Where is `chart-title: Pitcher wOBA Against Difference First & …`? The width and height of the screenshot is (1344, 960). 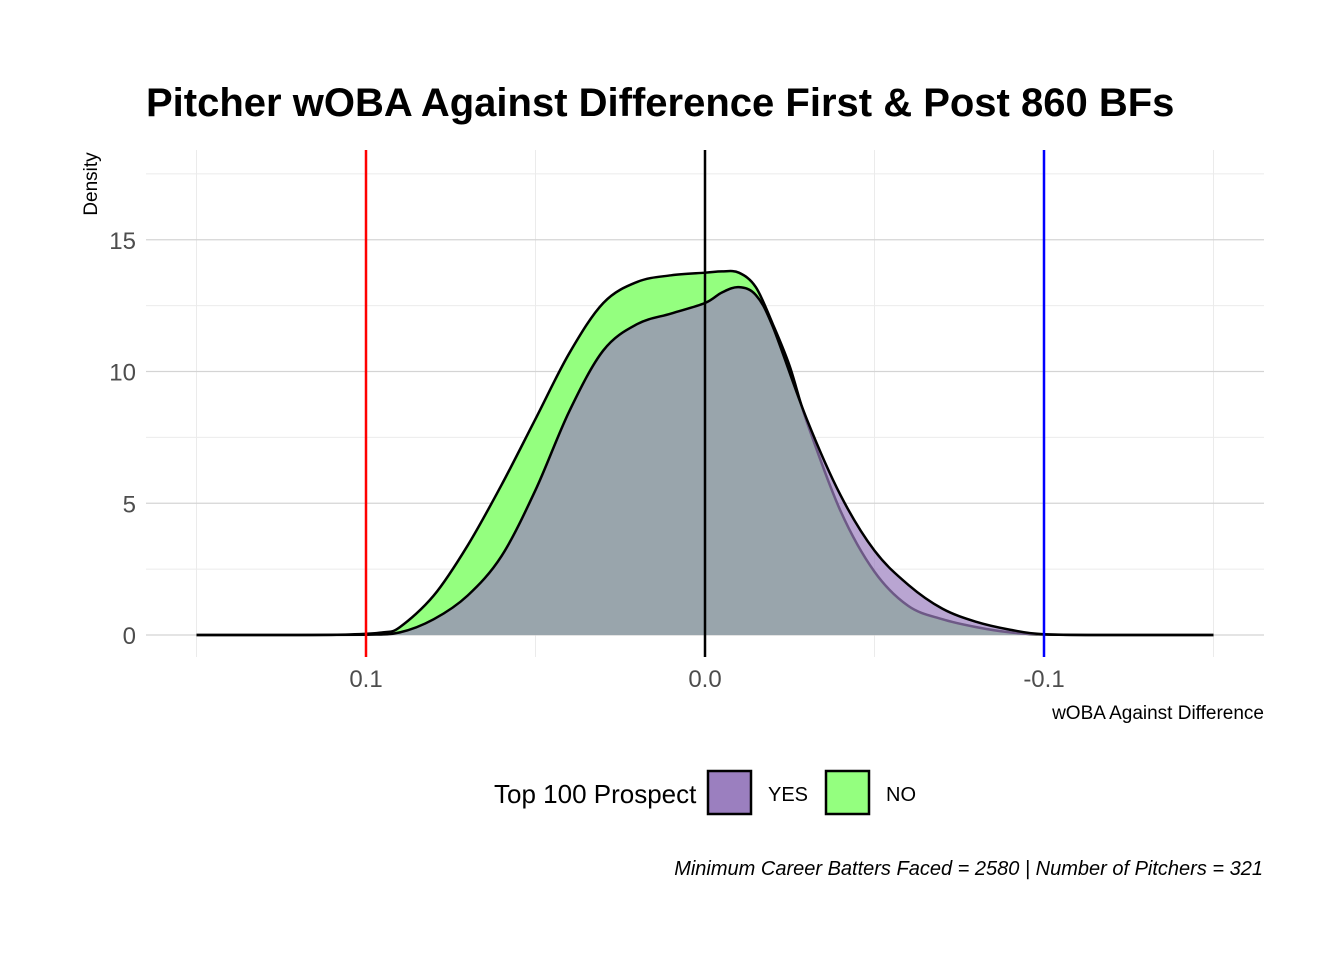
chart-title: Pitcher wOBA Against Difference First & … is located at coordinates (660, 103).